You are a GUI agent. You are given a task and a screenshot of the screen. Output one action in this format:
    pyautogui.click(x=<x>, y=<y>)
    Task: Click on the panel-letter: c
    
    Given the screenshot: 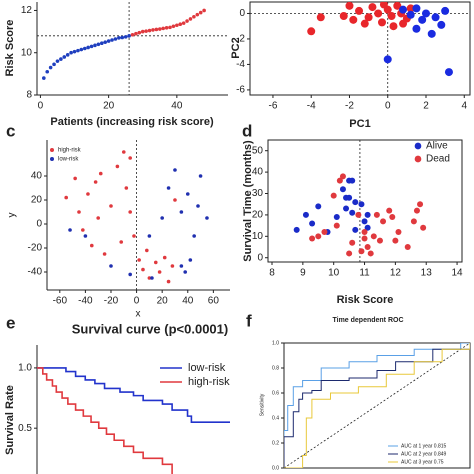 What is the action you would take?
    pyautogui.click(x=10, y=130)
    